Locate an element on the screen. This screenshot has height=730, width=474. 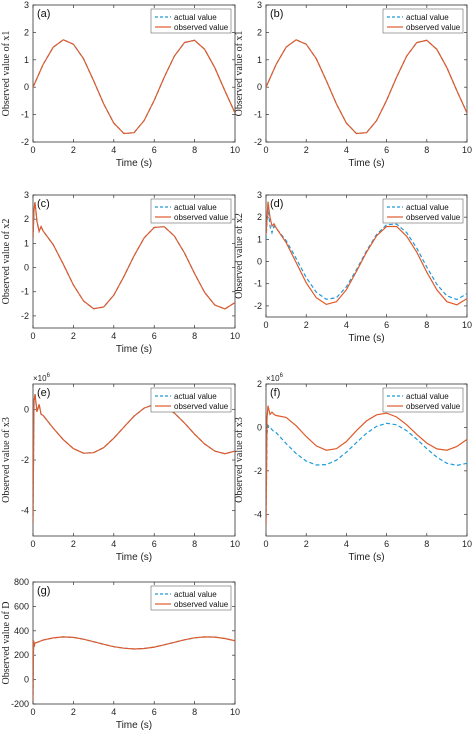
panel-b-panel-label: (b) is located at coordinates (276, 14).